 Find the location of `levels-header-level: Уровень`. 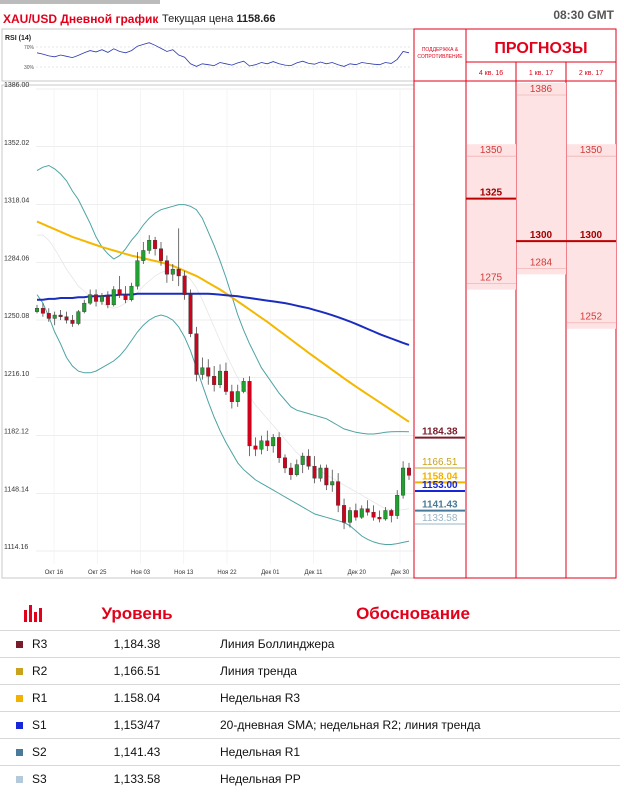

levels-header-level: Уровень is located at coordinates (137, 613).